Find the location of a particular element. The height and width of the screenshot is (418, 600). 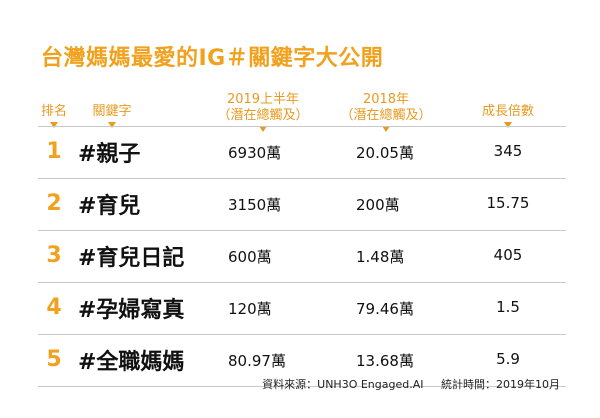

reach-2019: 120萬 is located at coordinates (250, 309).